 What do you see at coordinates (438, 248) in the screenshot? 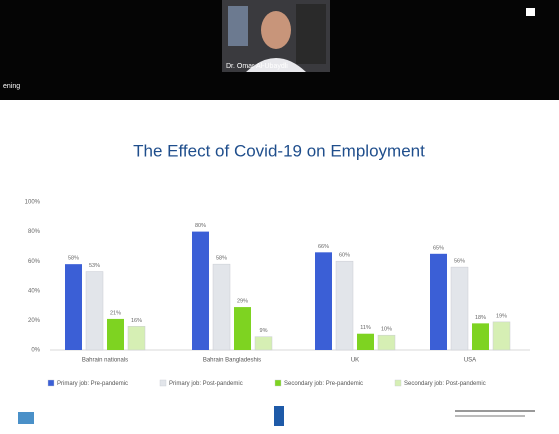
I see `value-label: 65%` at bounding box center [438, 248].